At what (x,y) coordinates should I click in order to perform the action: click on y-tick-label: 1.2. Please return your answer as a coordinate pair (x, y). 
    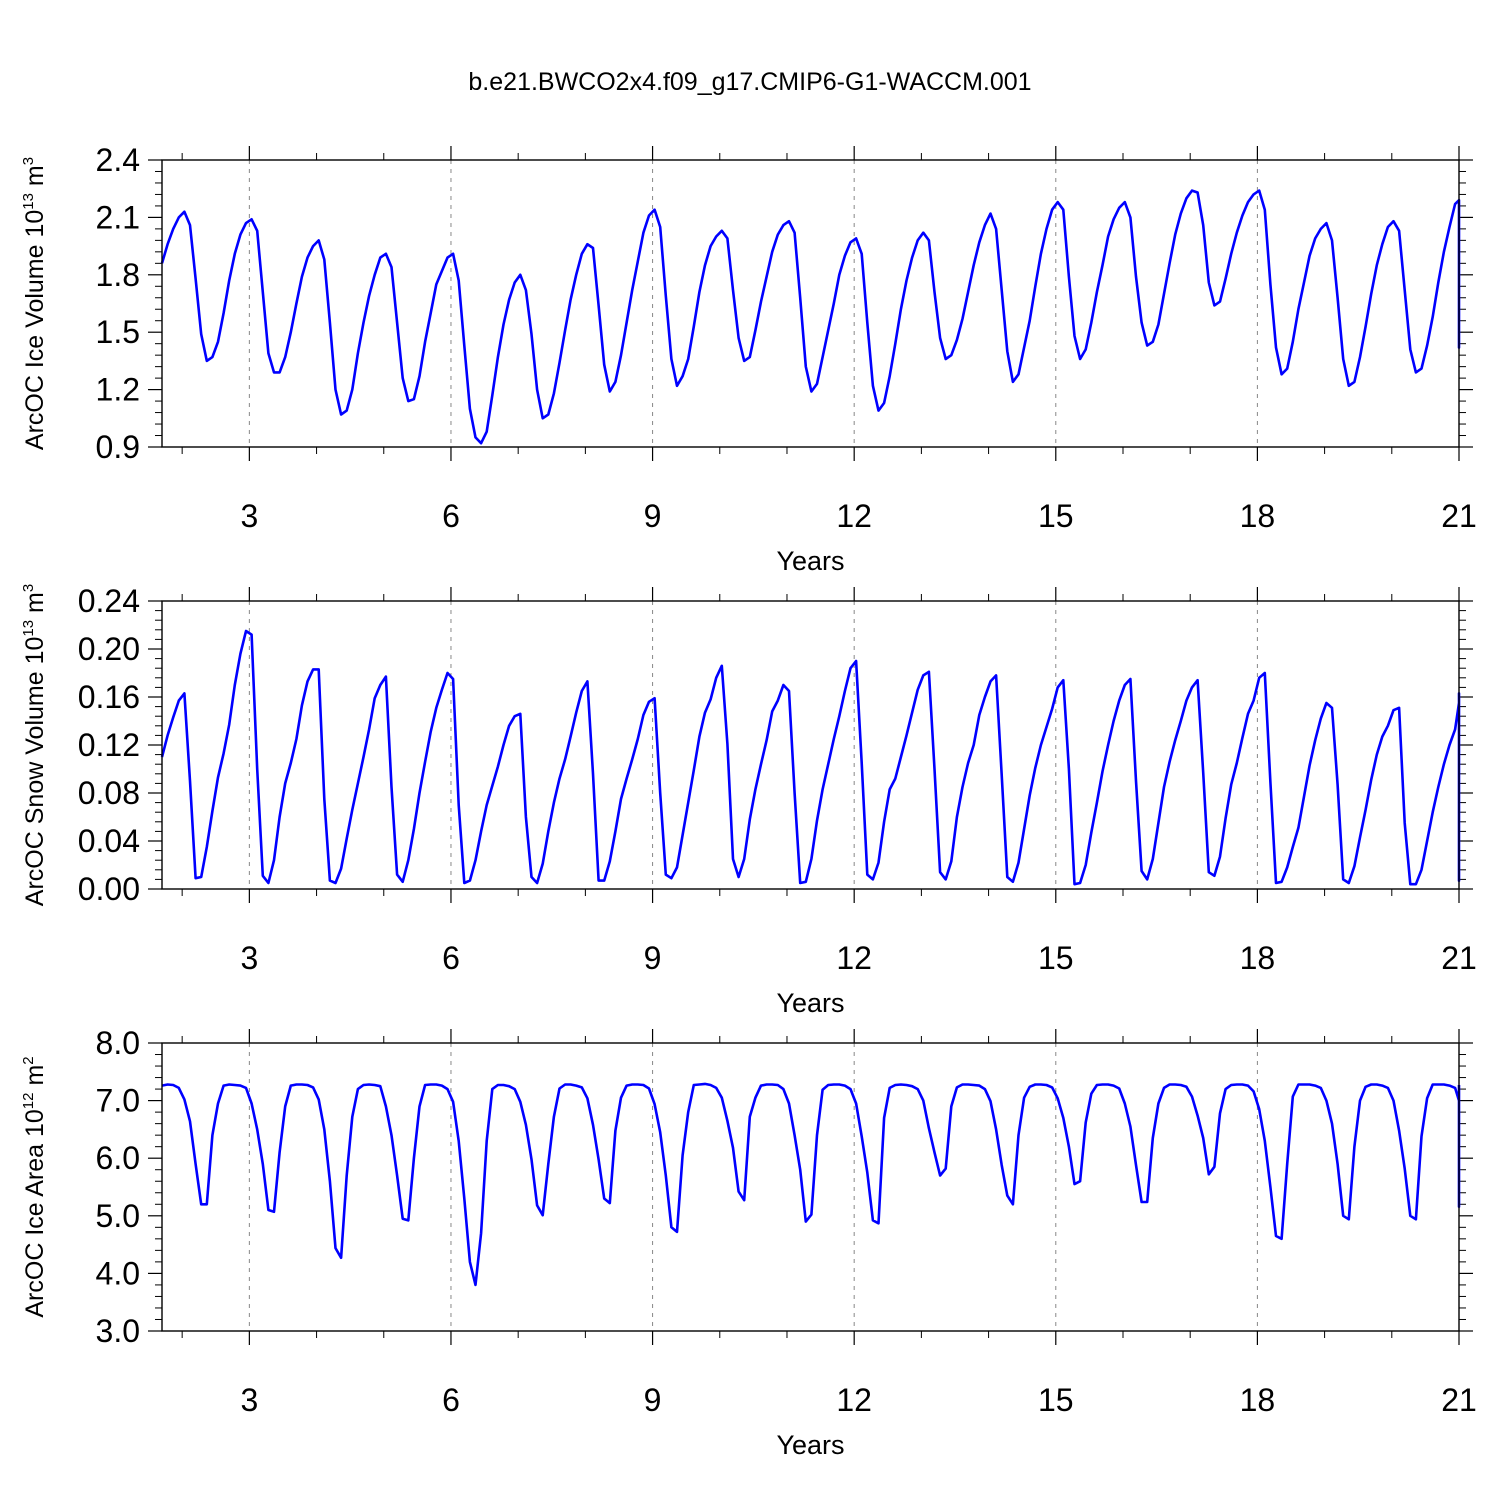
    Looking at the image, I should click on (118, 390).